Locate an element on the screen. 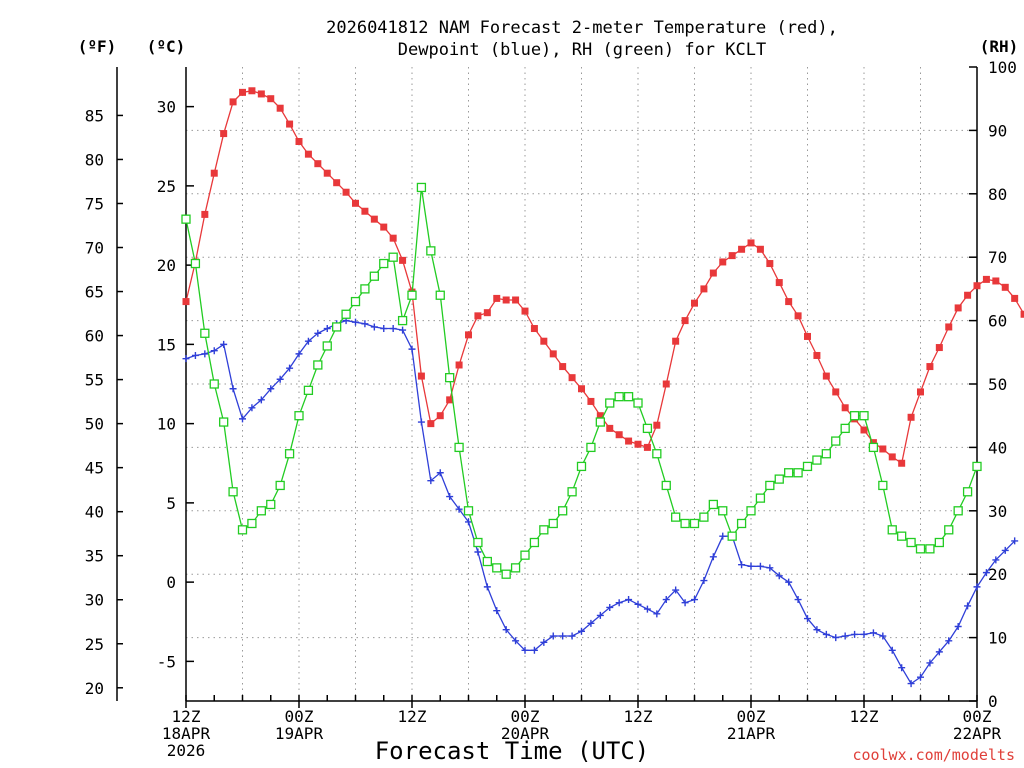 The height and width of the screenshot is (768, 1024). fahrenheit-tick-label: 40 is located at coordinates (94, 512).